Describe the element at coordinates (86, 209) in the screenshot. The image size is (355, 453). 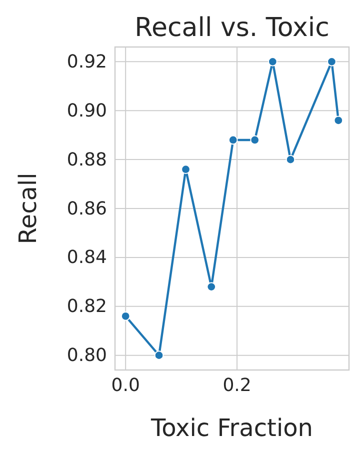
I see `y-tick-label: 0.86` at that location.